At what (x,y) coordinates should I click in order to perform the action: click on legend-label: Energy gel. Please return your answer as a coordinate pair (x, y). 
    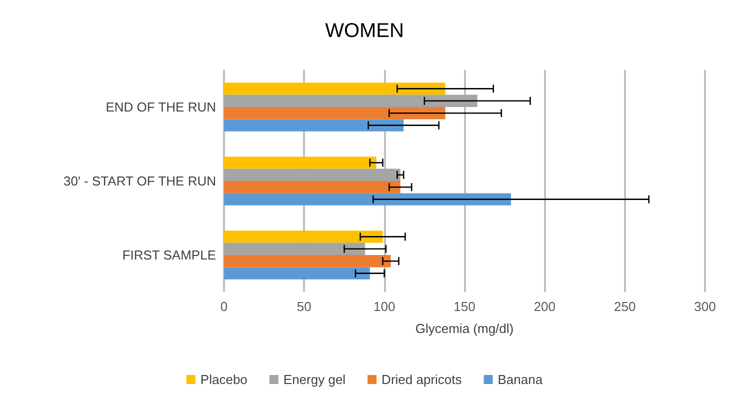
    Looking at the image, I should click on (314, 379).